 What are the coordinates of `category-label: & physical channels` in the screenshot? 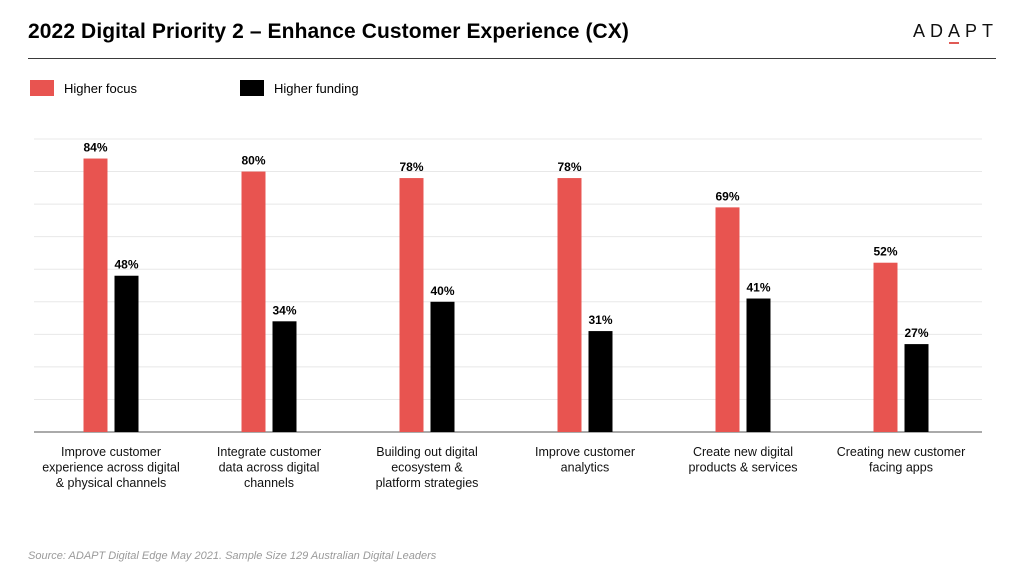 It's located at (111, 483).